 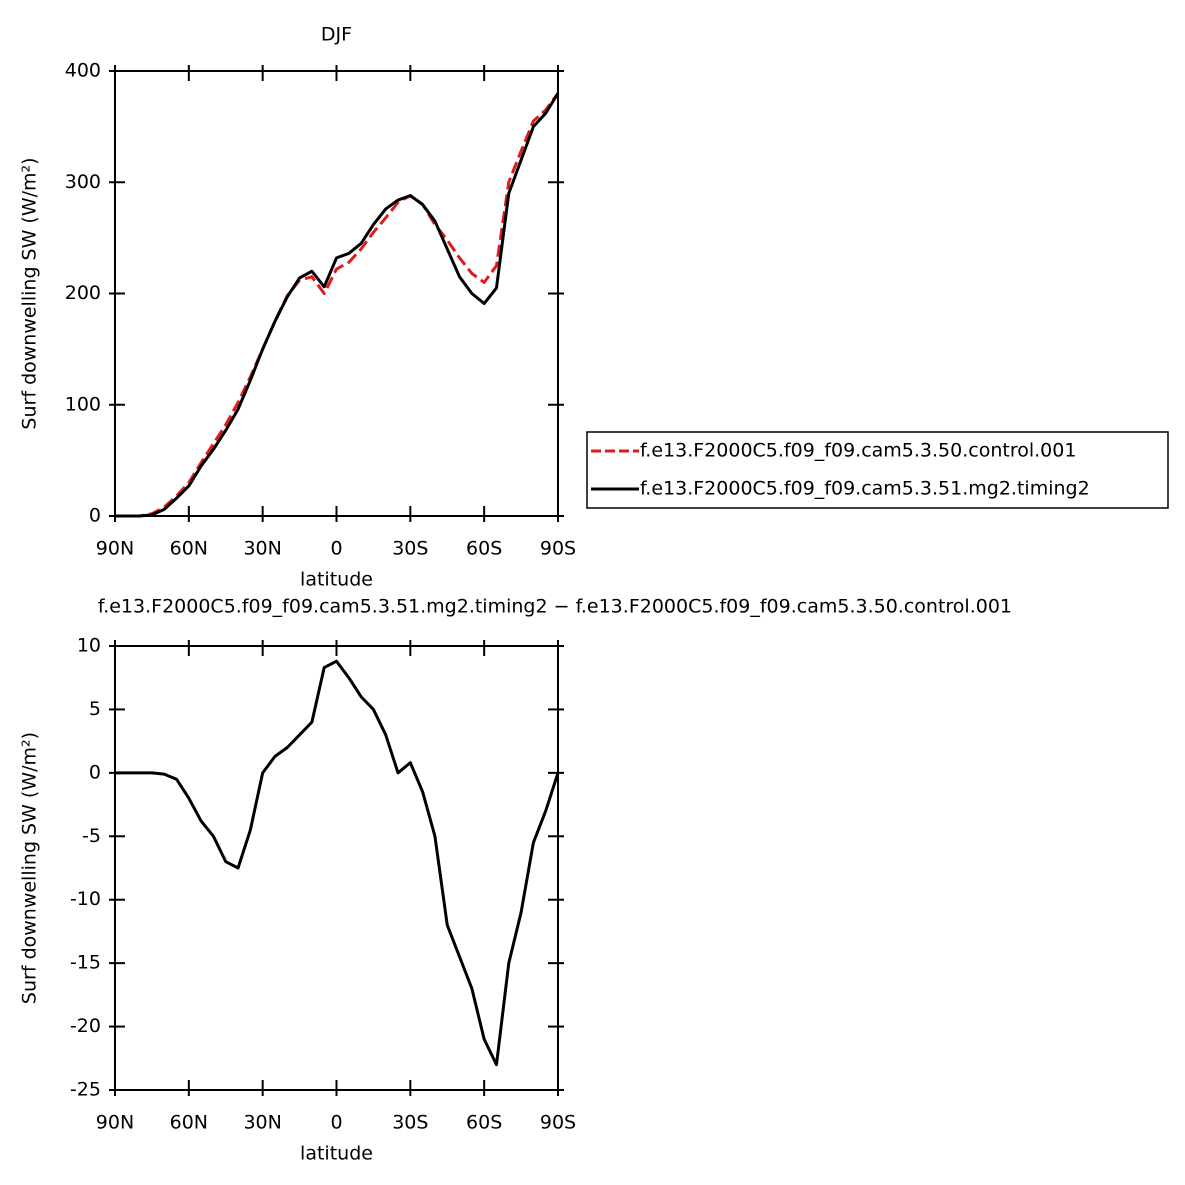 What do you see at coordinates (91, 836) in the screenshot?
I see `y-tick-label: -5` at bounding box center [91, 836].